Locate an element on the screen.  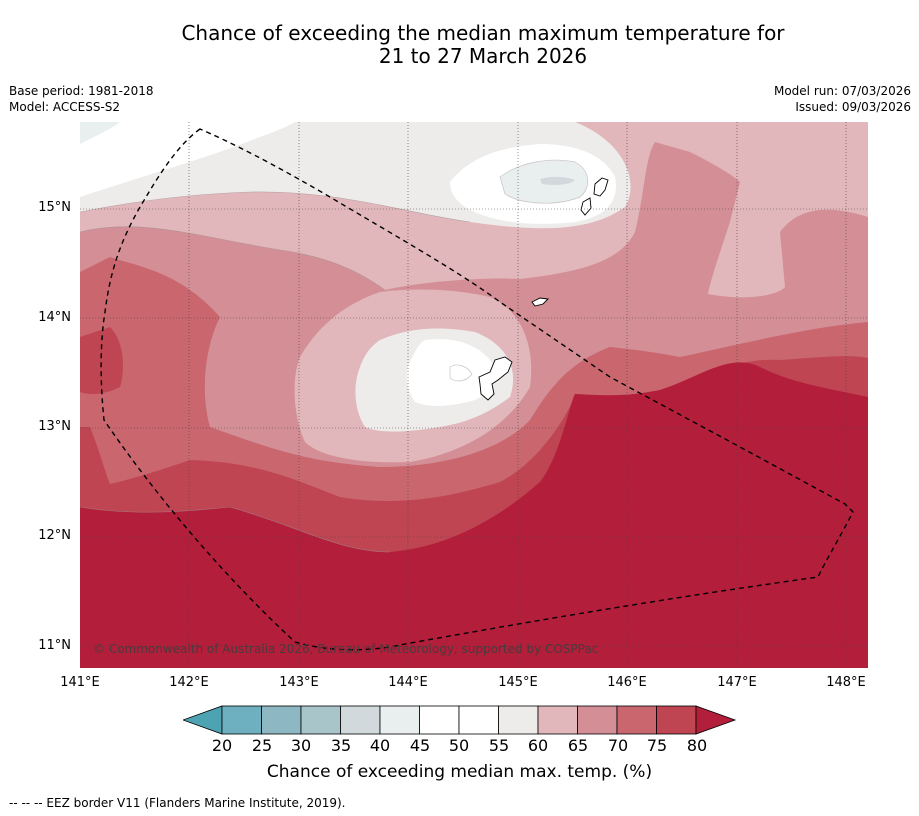
colorbar-extend-high is located at coordinates (716, 720).